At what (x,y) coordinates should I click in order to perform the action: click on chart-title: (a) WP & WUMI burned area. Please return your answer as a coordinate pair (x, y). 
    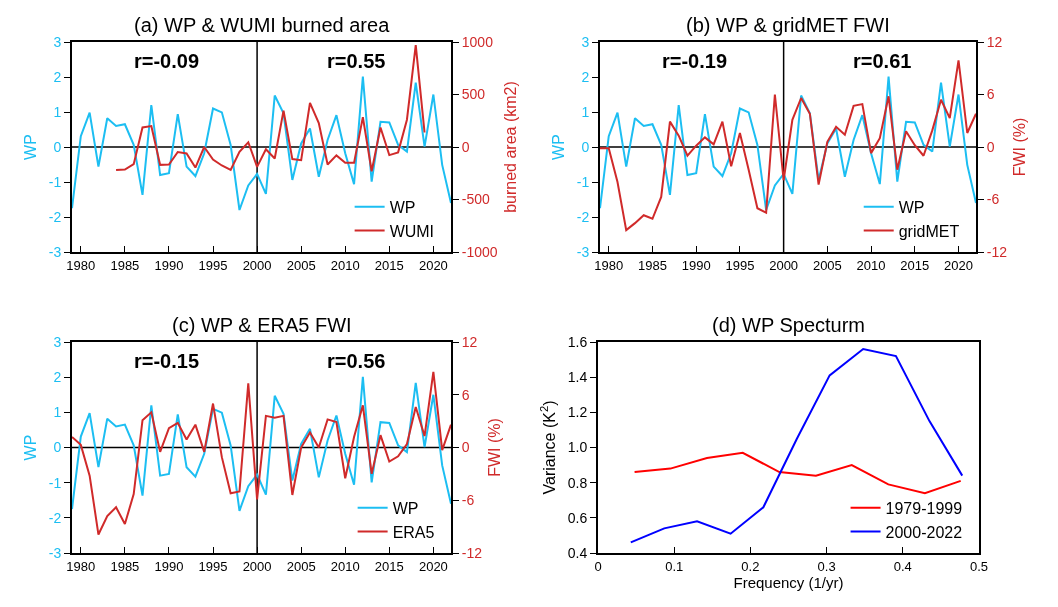
    Looking at the image, I should click on (262, 25).